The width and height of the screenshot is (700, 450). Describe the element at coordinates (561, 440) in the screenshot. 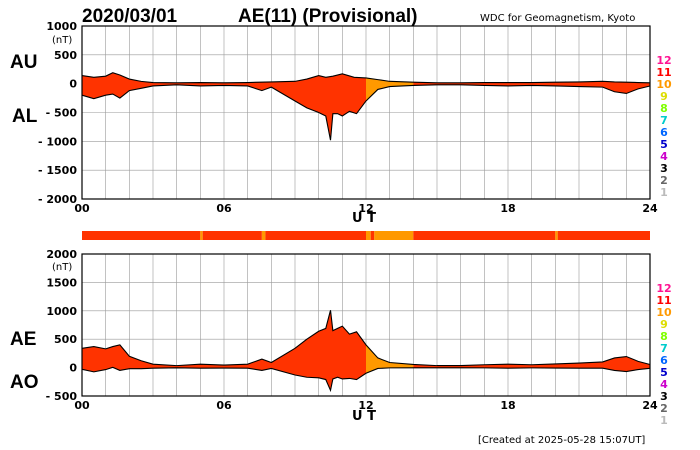

I see `created-timestamp: [Created at 2025-05-28 15:07UT]` at that location.